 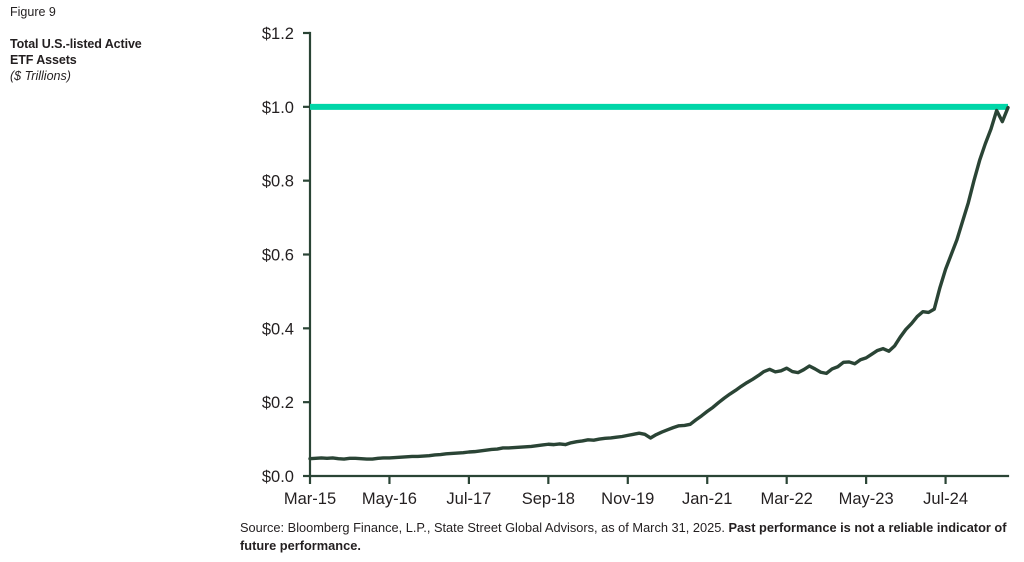 I want to click on y-axis-label-group: $0.0 $0.2 $0.4 $0.6 $0.8 $1.0 $1.2, so click(x=278, y=255).